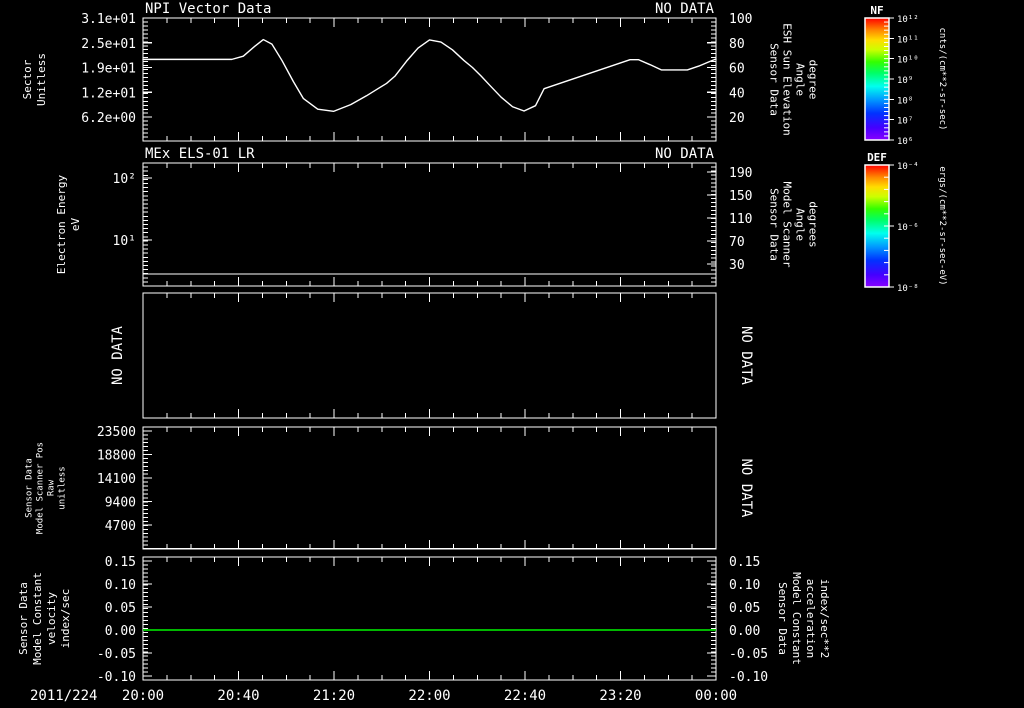  I want to click on nf-colorbar-tick-label: 10⁹, so click(905, 81).